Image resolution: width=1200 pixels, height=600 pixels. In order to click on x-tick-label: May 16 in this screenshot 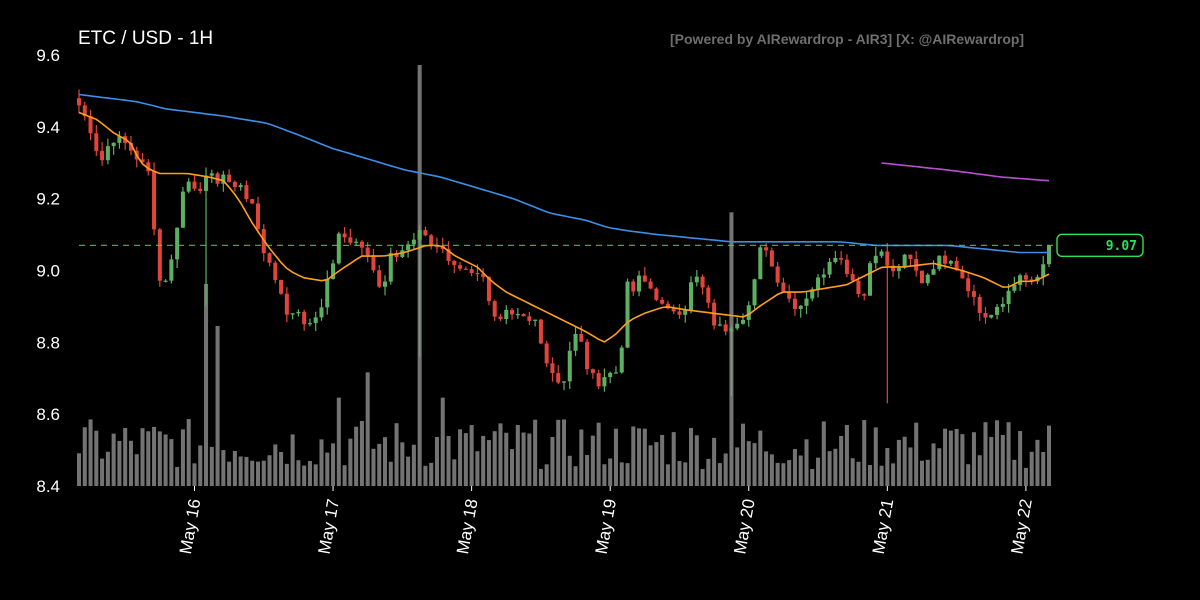, I will do `click(190, 526)`.